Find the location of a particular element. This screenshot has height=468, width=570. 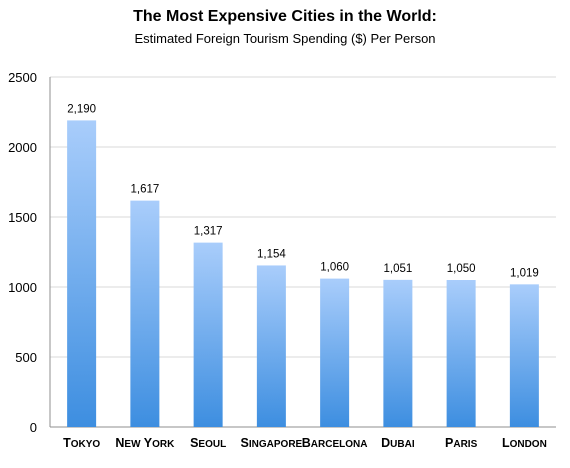

y-tick-label: 1500 is located at coordinates (22, 217).